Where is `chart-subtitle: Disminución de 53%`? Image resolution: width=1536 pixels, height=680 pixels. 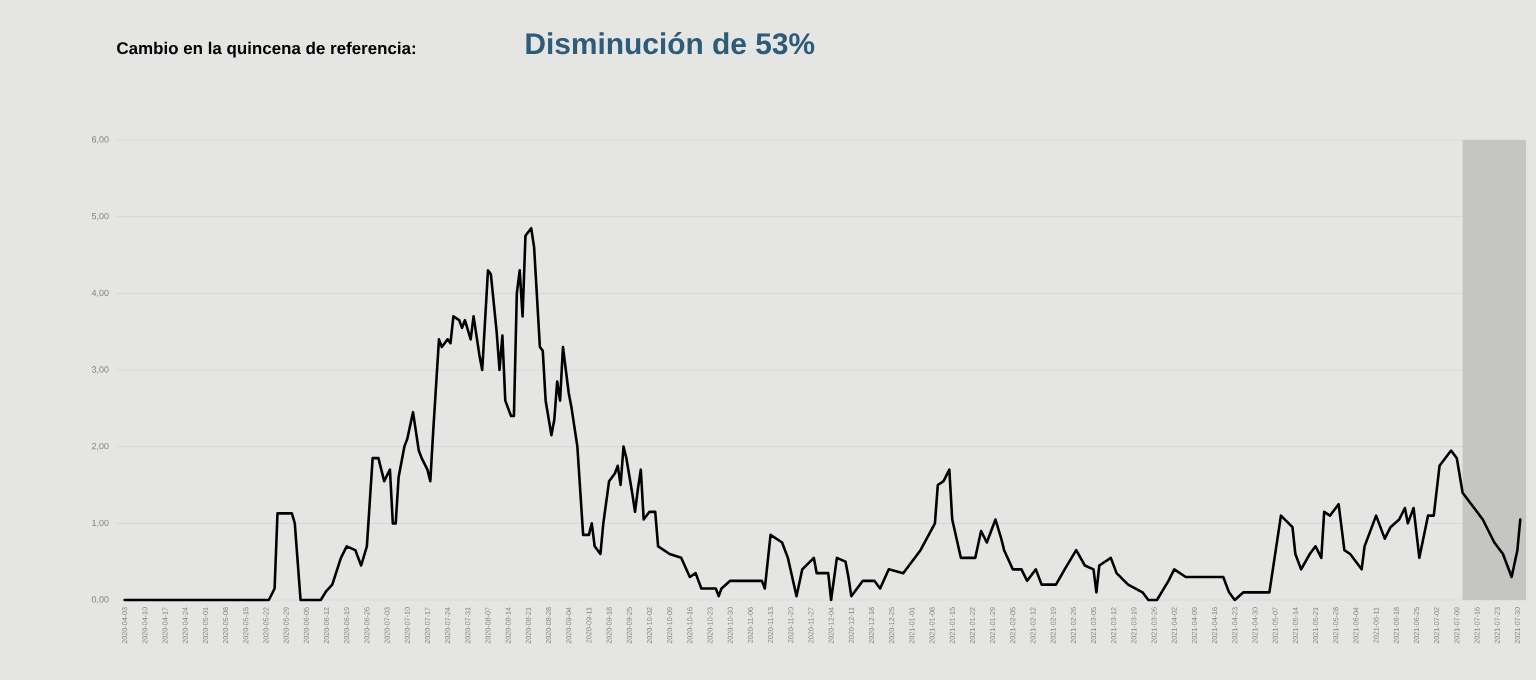 chart-subtitle: Disminución de 53% is located at coordinates (670, 43).